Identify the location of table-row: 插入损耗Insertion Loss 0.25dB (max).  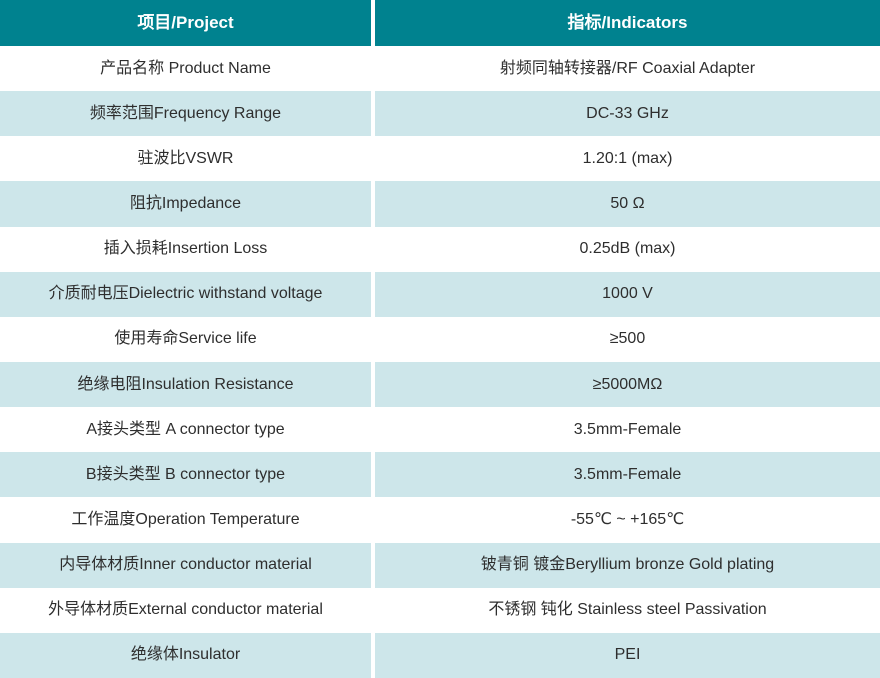
(440, 249).